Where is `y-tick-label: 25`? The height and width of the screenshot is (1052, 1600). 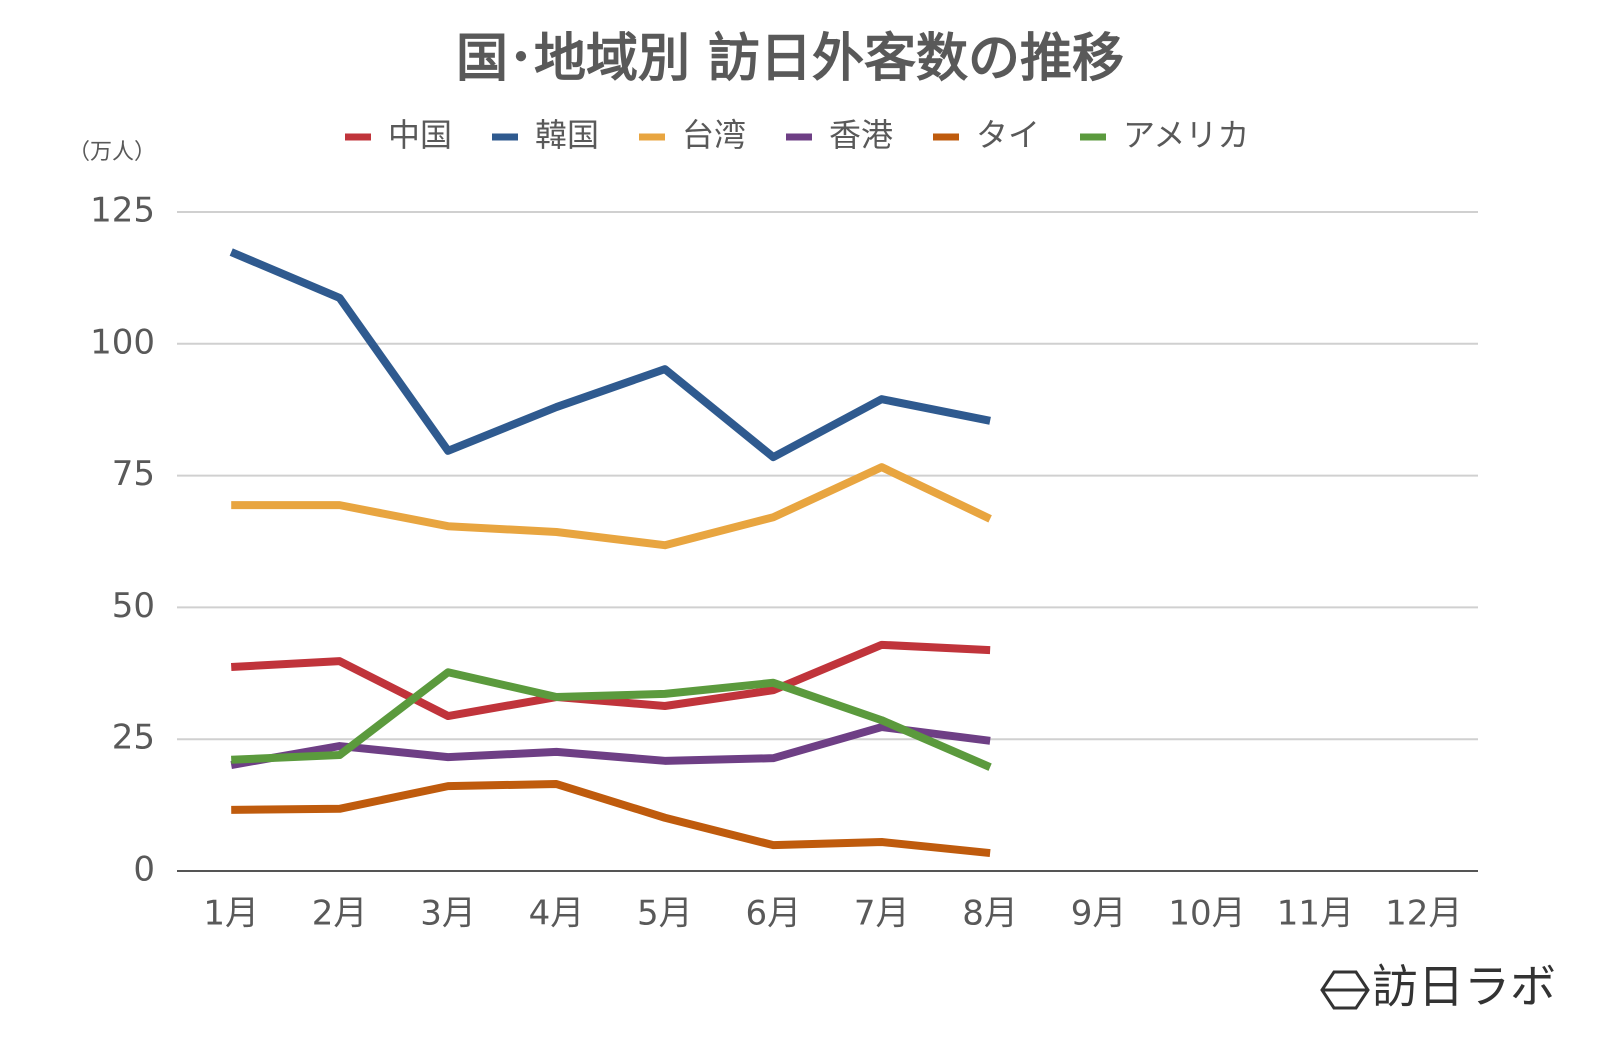
y-tick-label: 25 is located at coordinates (133, 738).